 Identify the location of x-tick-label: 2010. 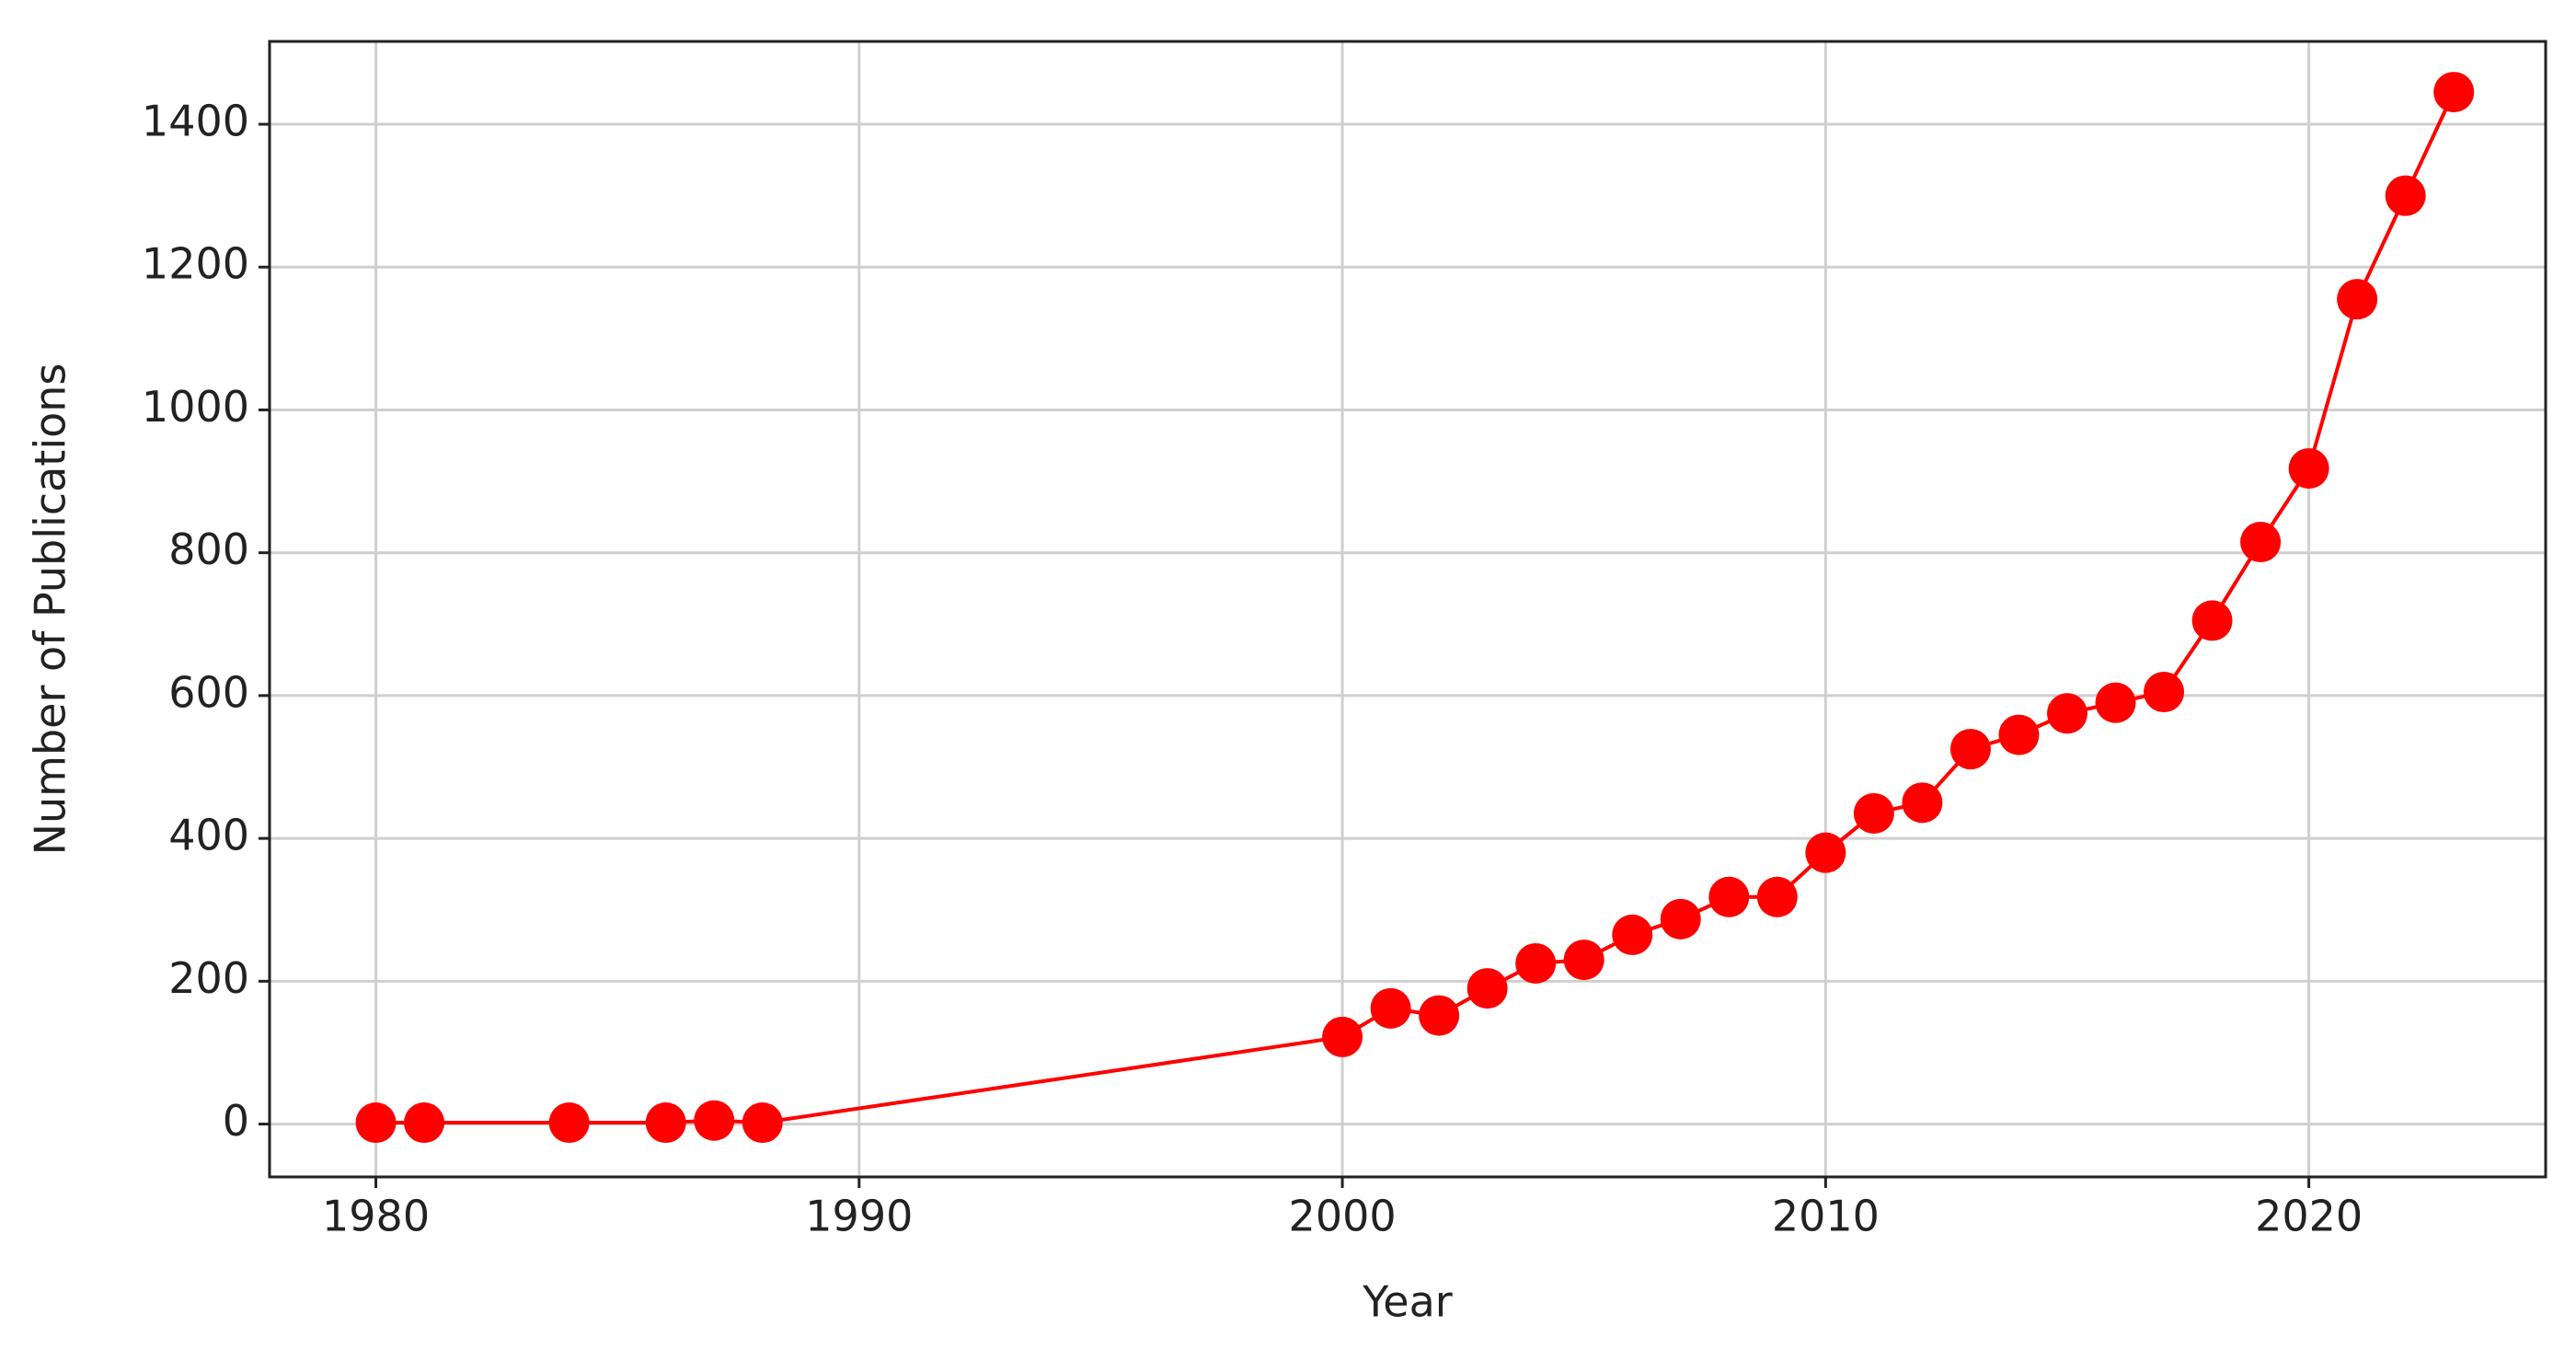
(1826, 1216).